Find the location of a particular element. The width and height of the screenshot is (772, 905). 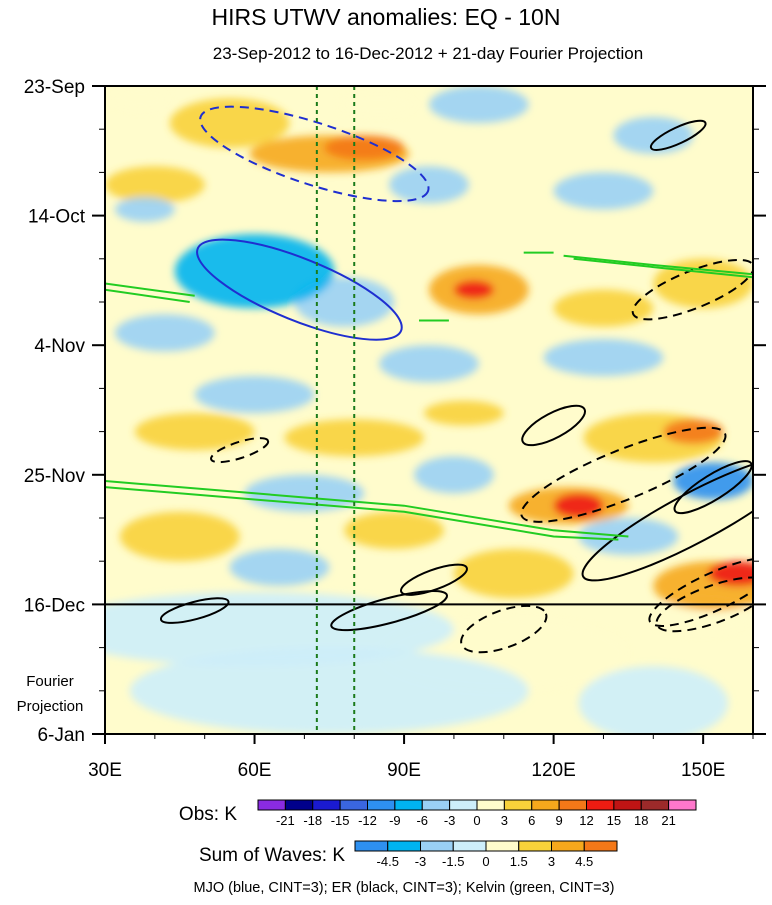

obs-colorbar-level-label-7: 0 is located at coordinates (476, 820).